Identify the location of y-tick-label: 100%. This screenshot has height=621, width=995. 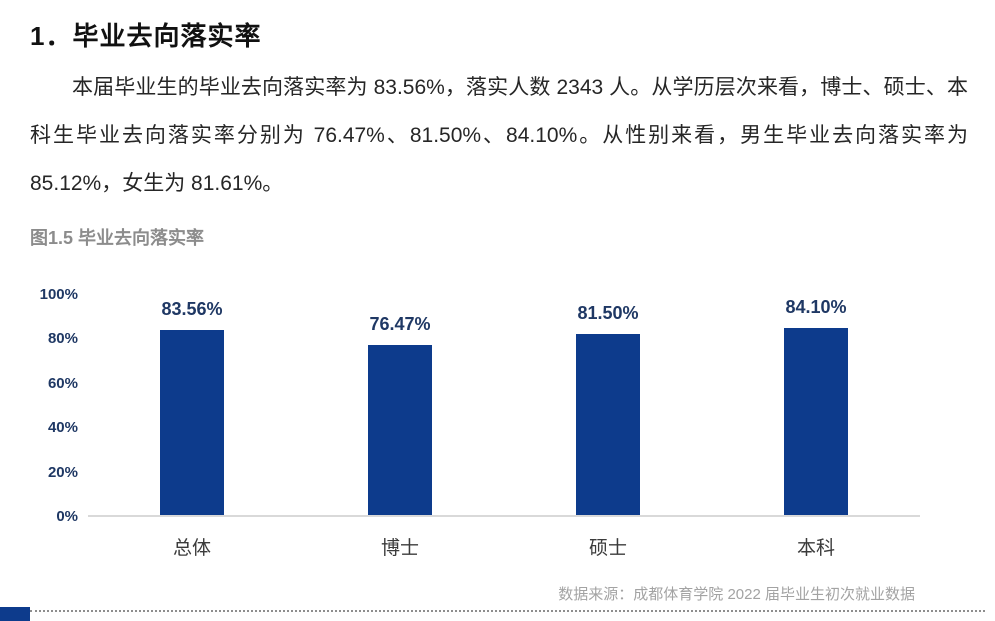
(58, 294).